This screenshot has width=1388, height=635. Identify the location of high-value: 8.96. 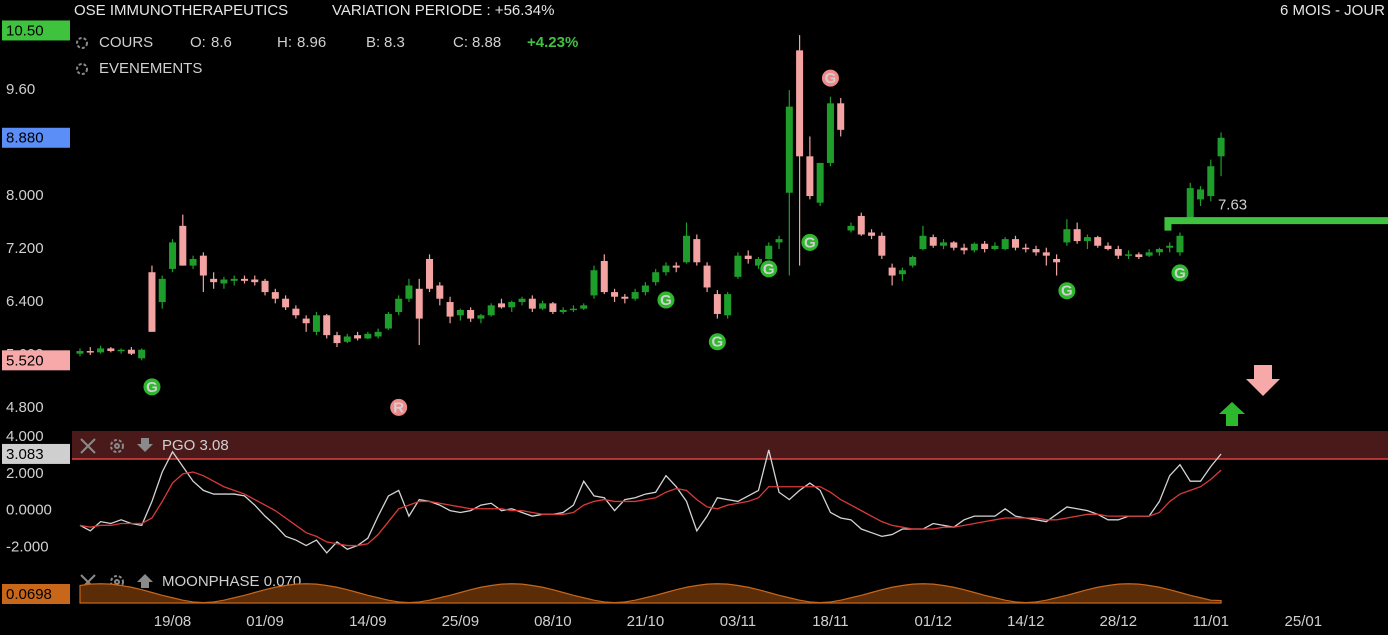
(311, 42).